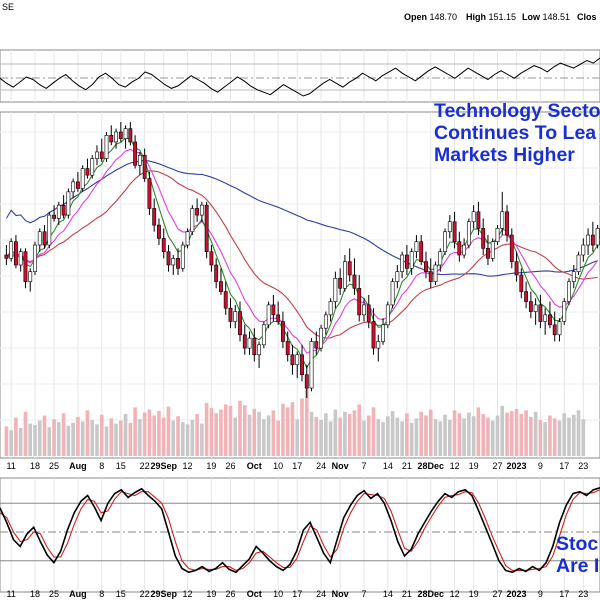  I want to click on high-label: High, so click(476, 17).